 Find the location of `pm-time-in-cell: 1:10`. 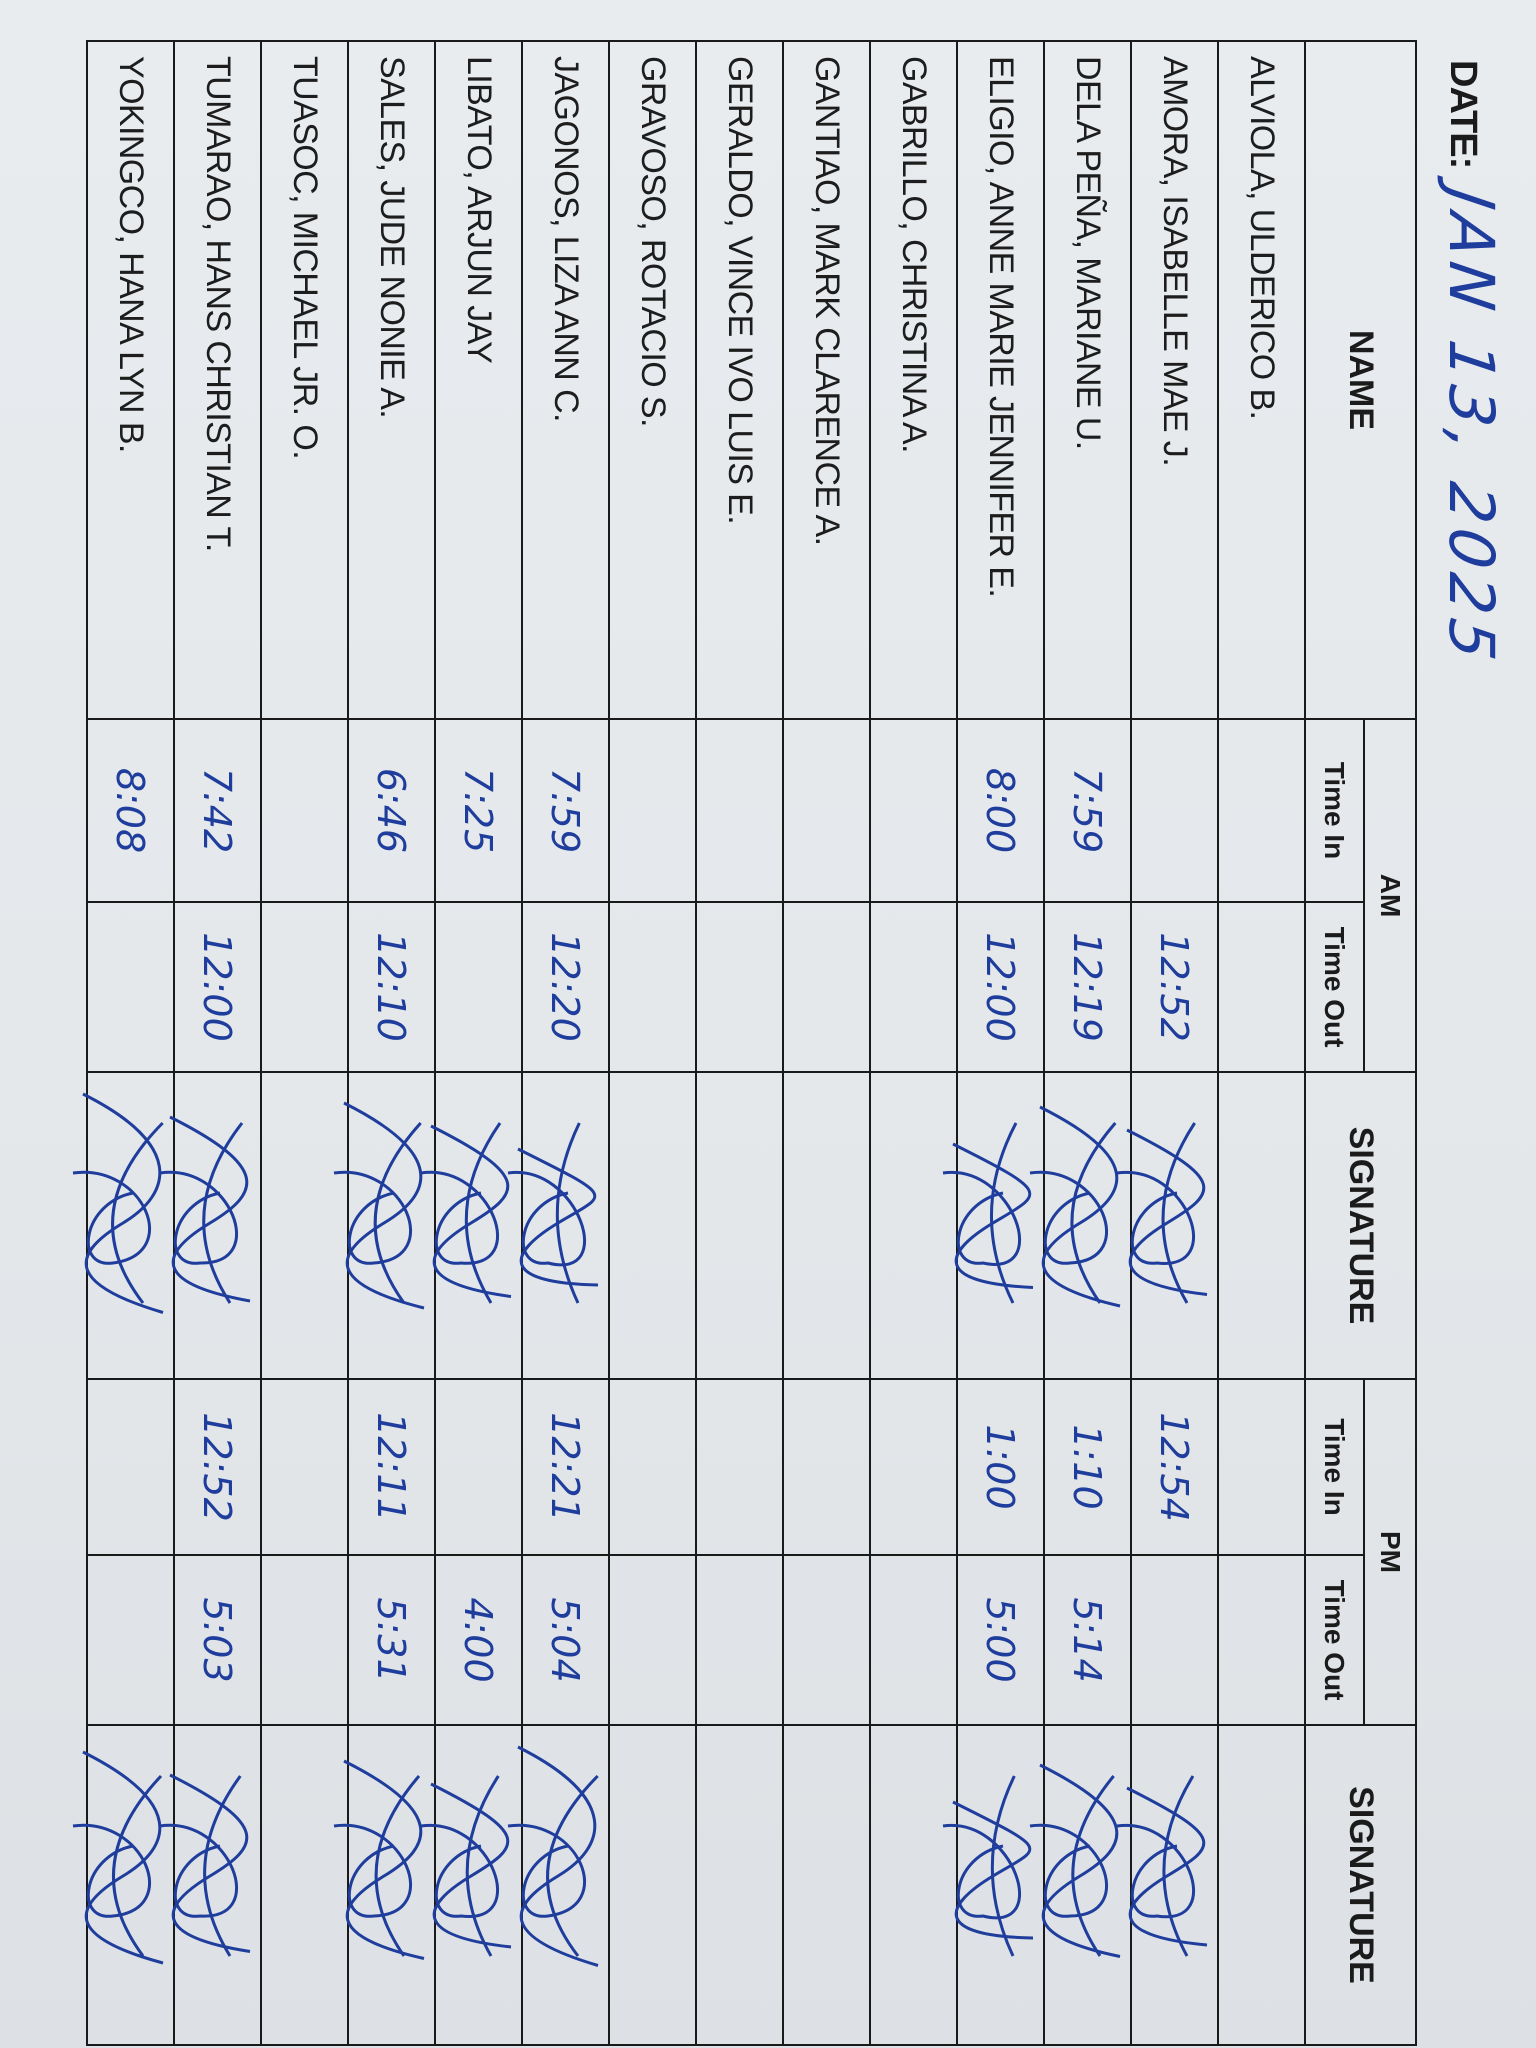

pm-time-in-cell: 1:10 is located at coordinates (1087, 1467).